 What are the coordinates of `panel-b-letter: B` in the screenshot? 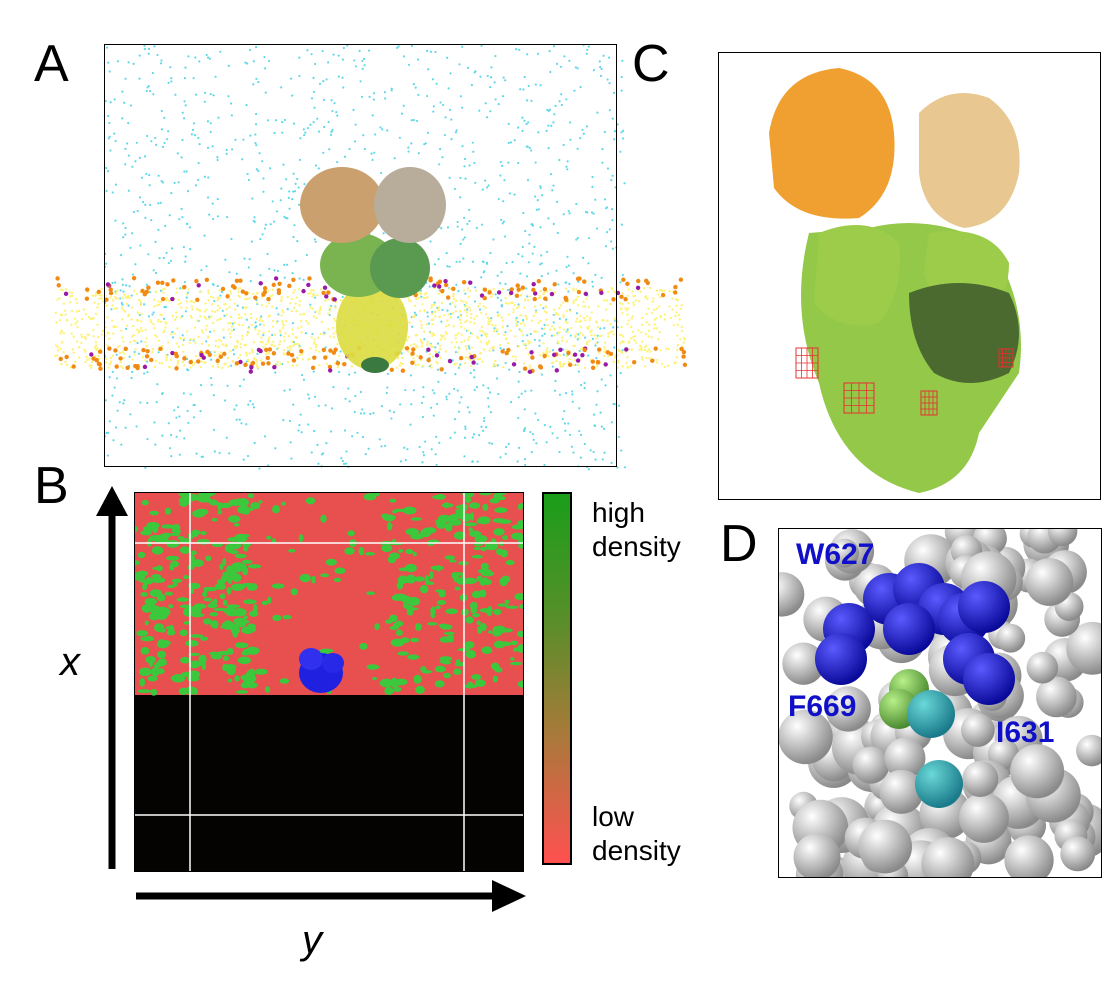 It's located at (51, 486).